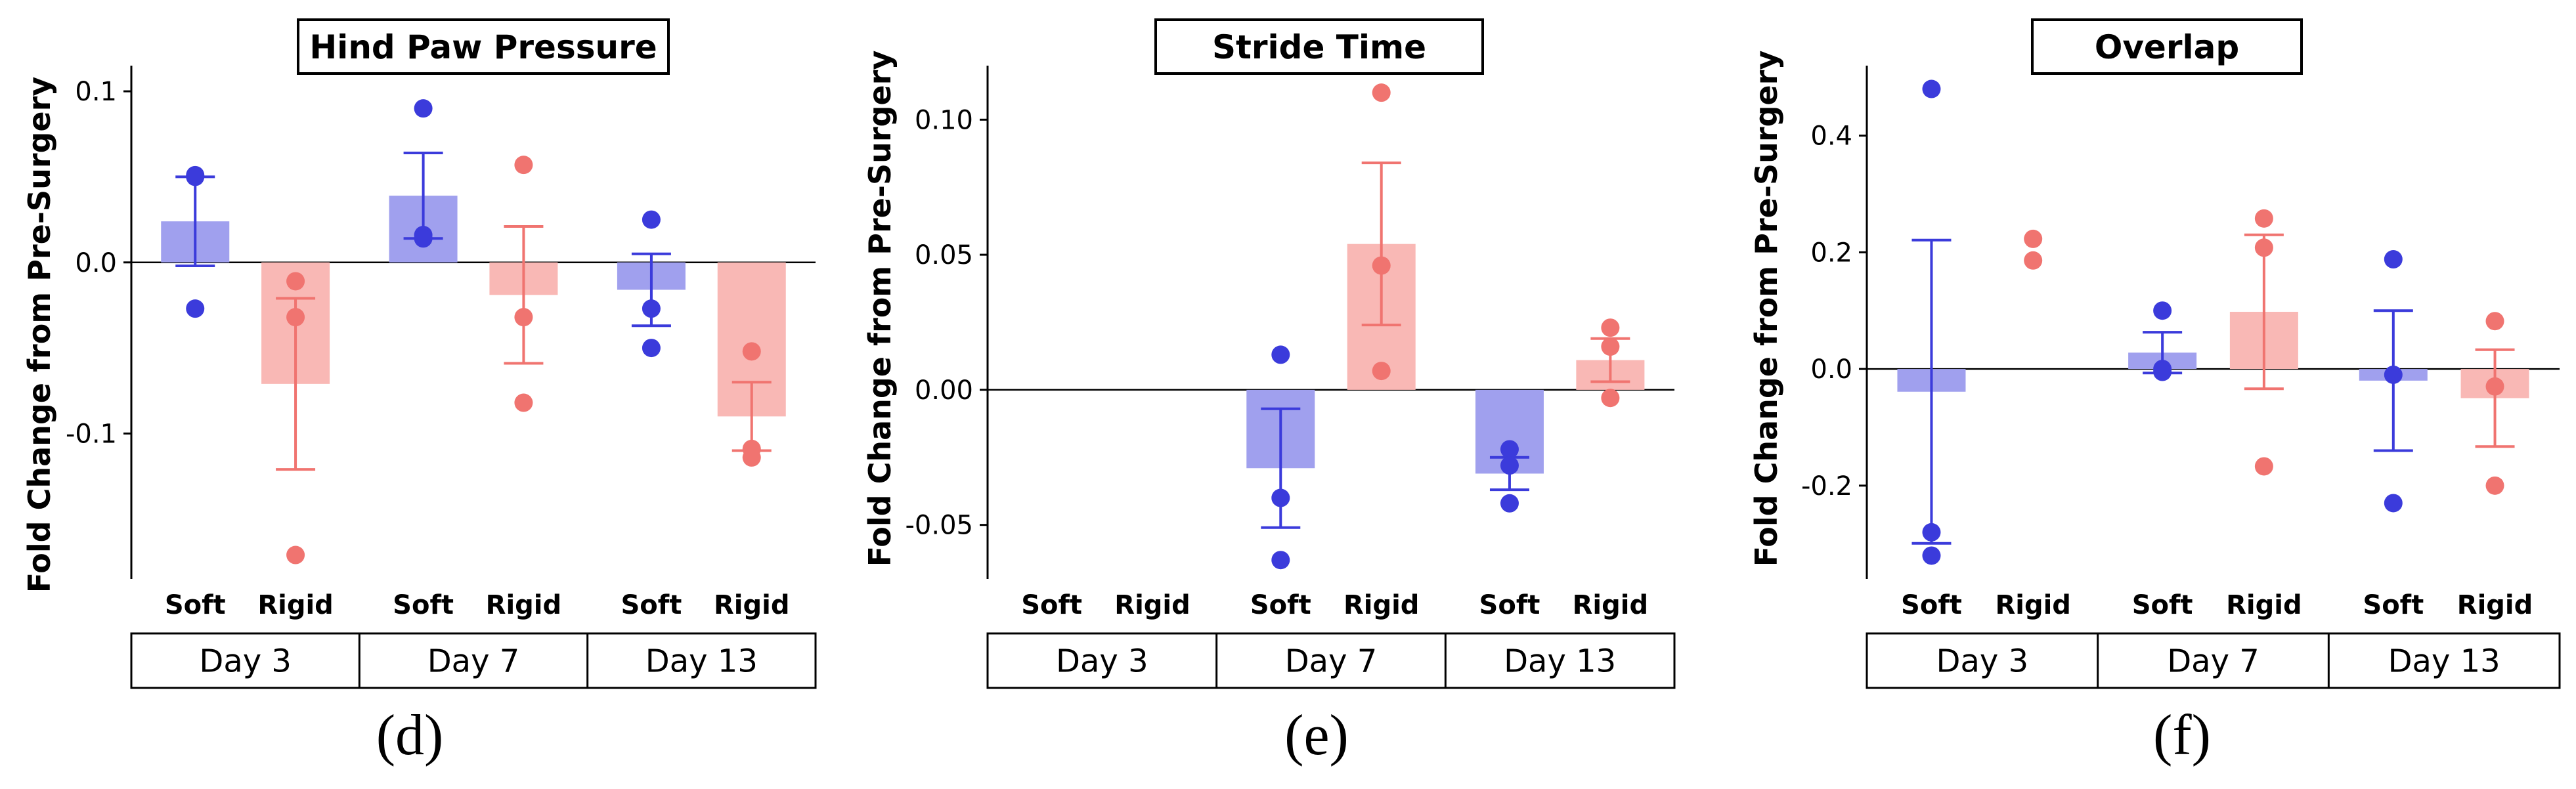 This screenshot has height=789, width=2576. I want to click on panel-f-y-tick-label: 0.2, so click(1831, 253).